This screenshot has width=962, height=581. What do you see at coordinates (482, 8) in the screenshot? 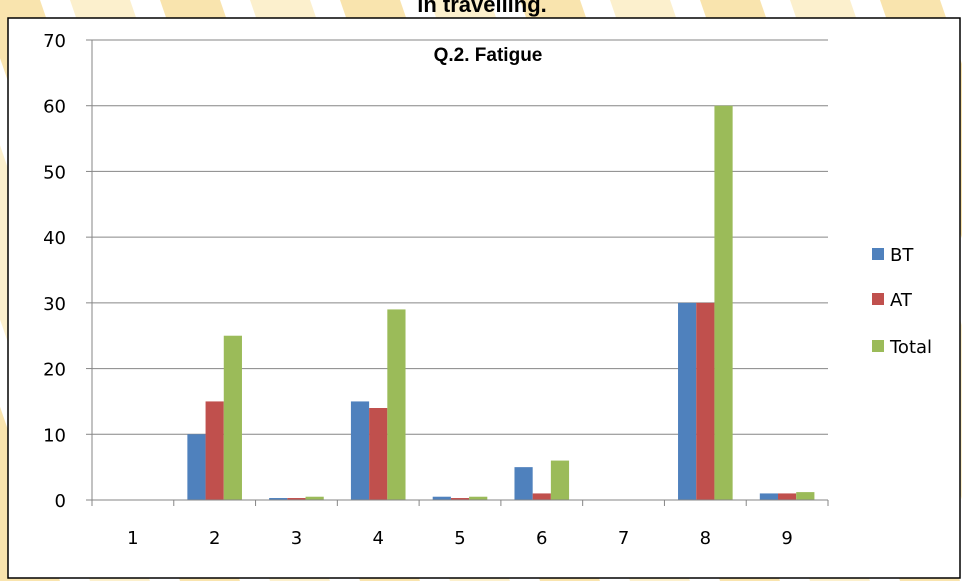
I see `page-heading: in travelling.` at bounding box center [482, 8].